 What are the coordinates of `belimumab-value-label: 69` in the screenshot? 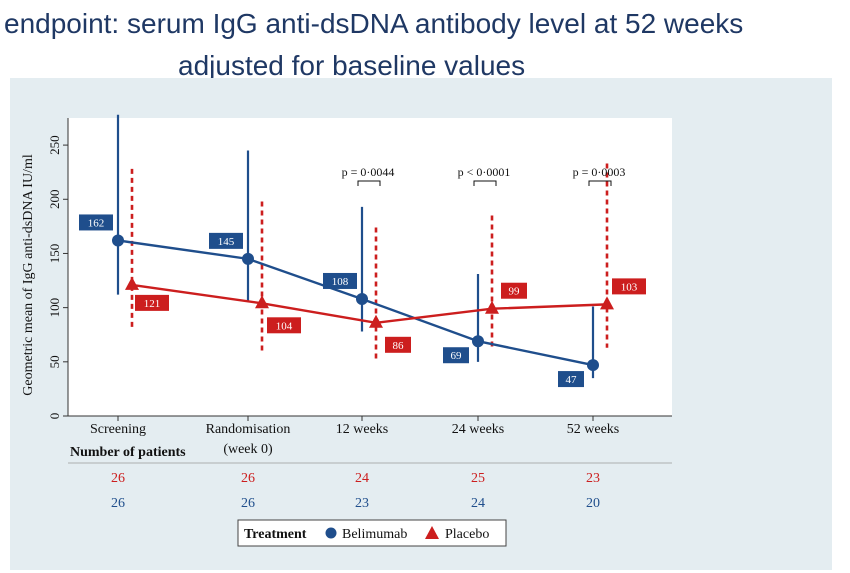 It's located at (457, 356).